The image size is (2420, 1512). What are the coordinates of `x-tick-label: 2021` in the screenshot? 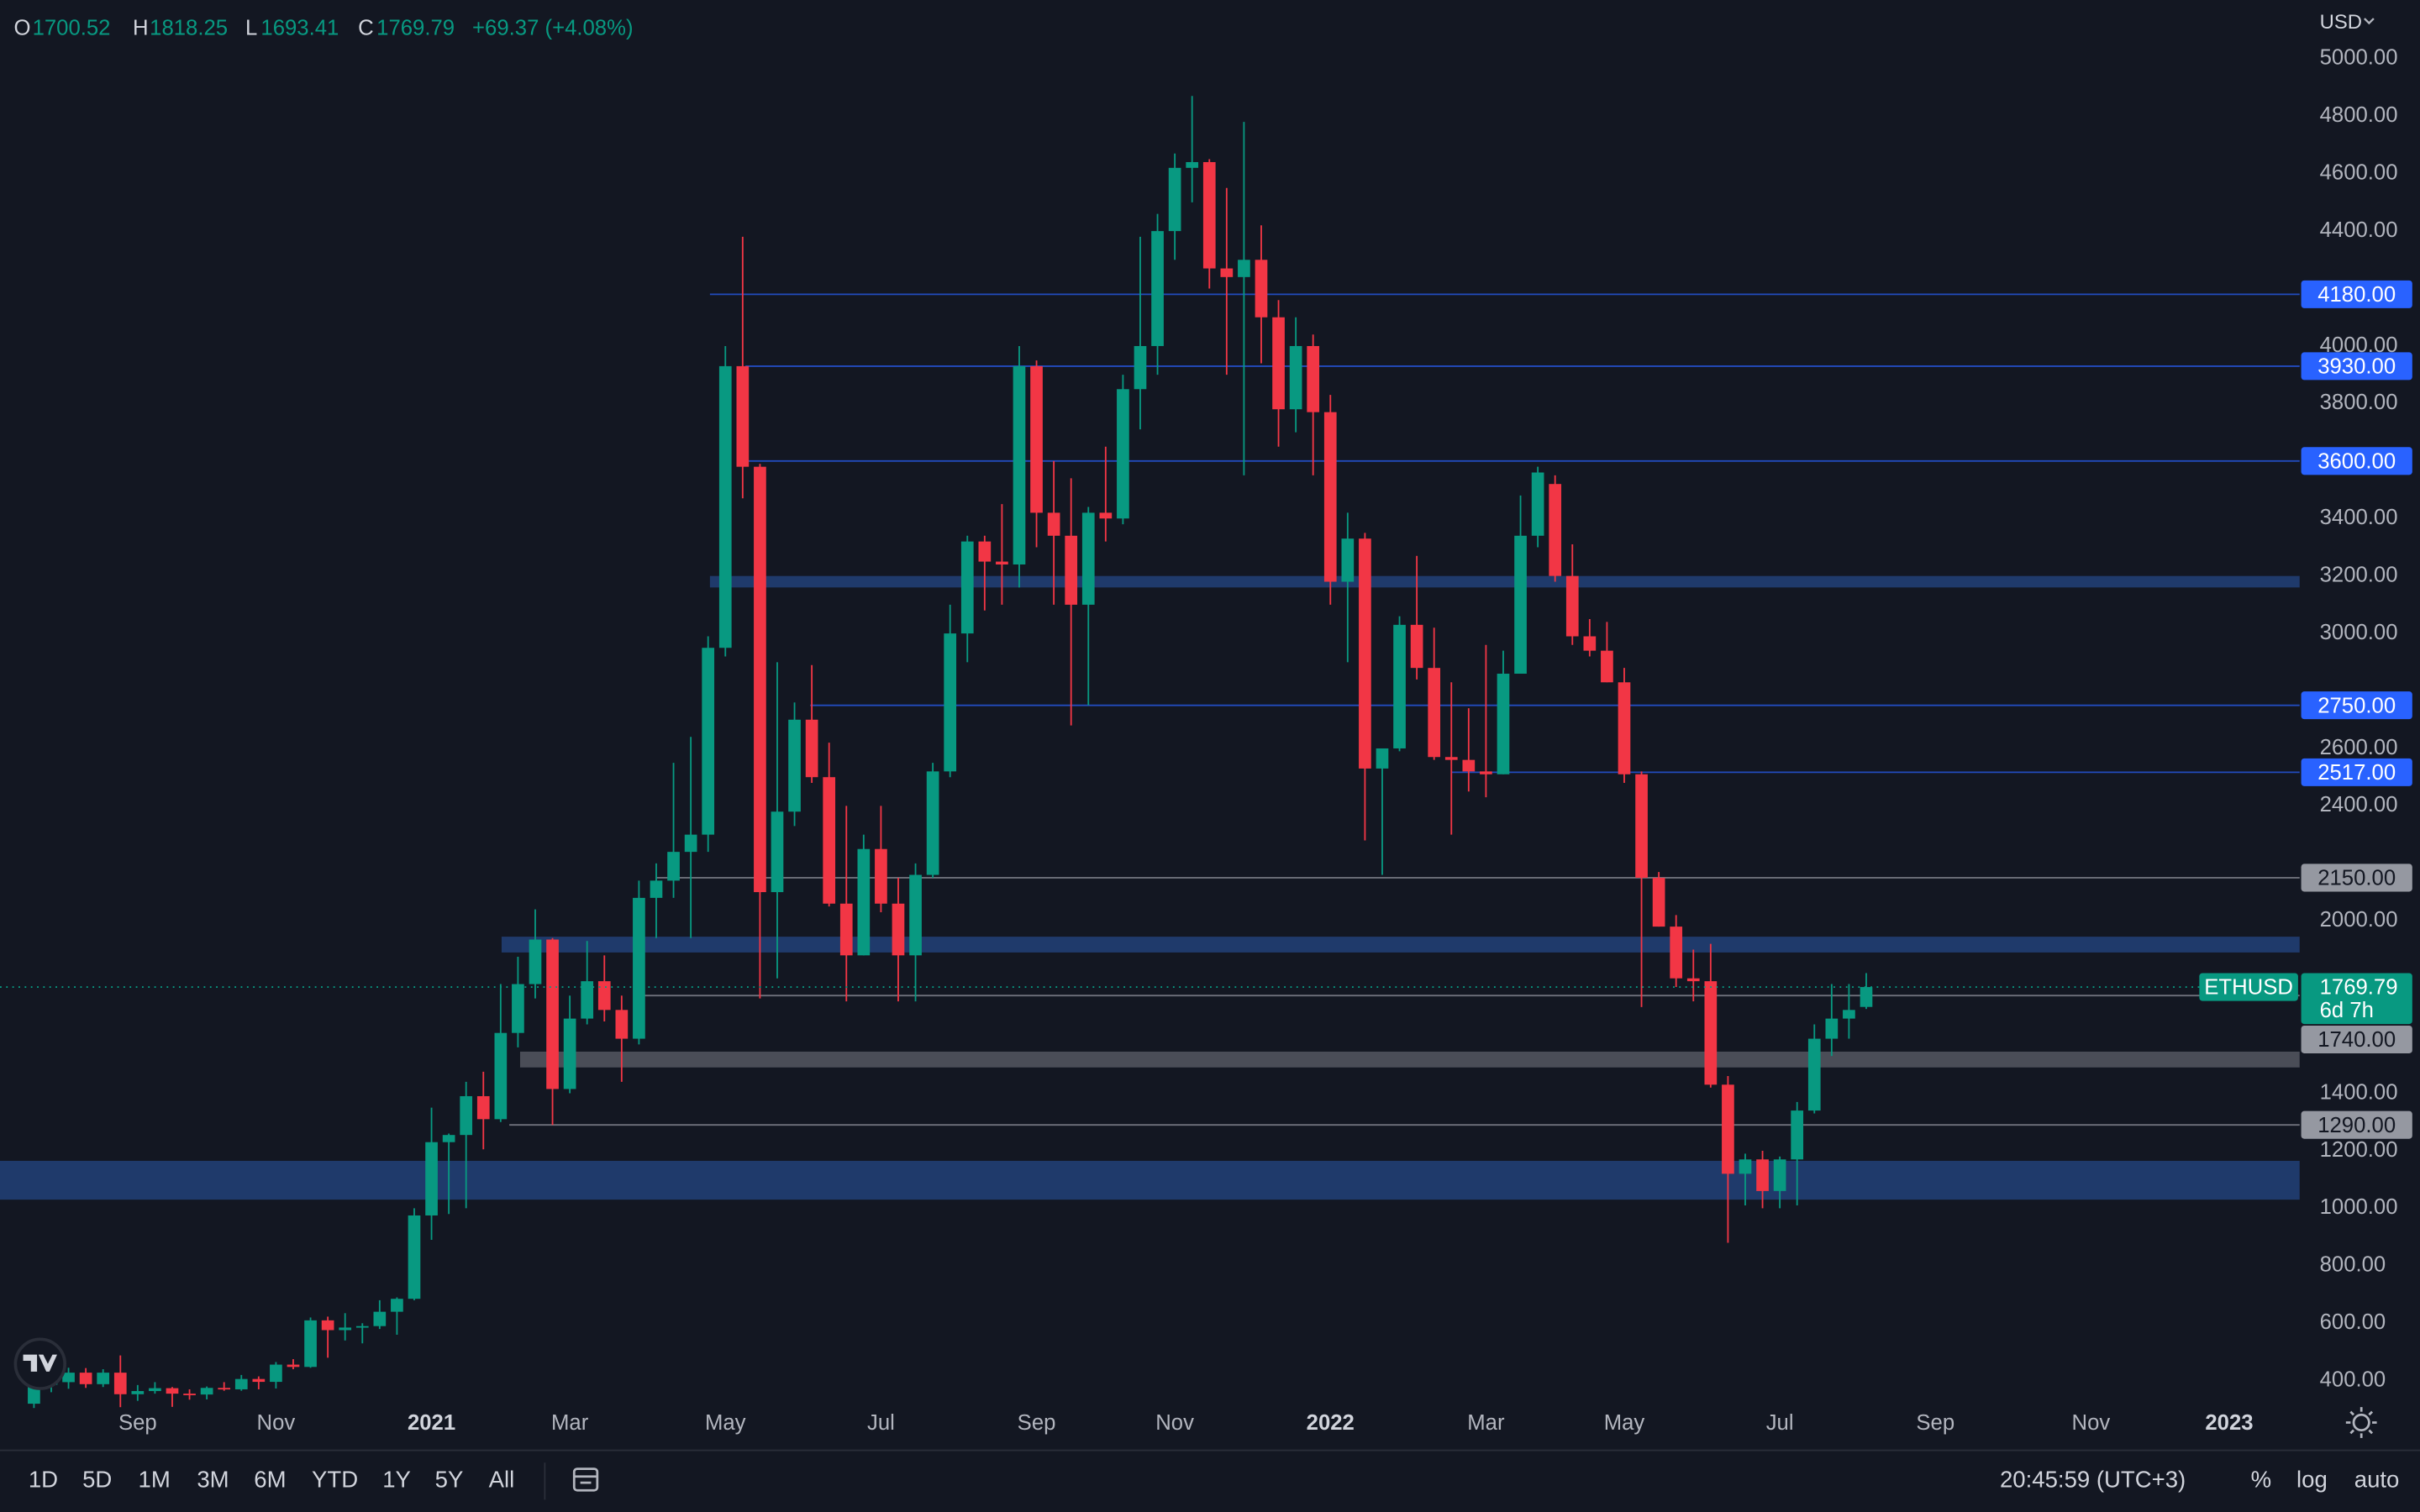 It's located at (432, 1423).